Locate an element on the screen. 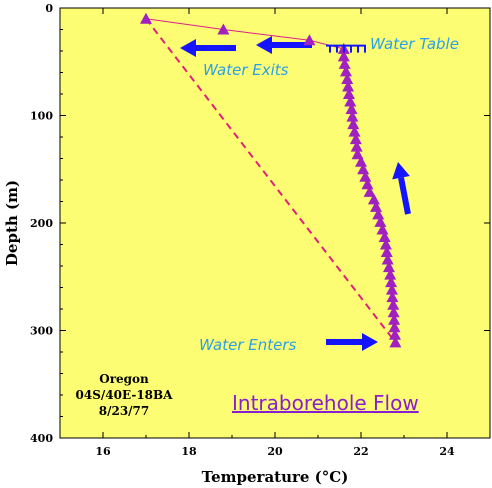 This screenshot has width=492, height=488. water-exit-arrow-left-head is located at coordinates (188, 48).